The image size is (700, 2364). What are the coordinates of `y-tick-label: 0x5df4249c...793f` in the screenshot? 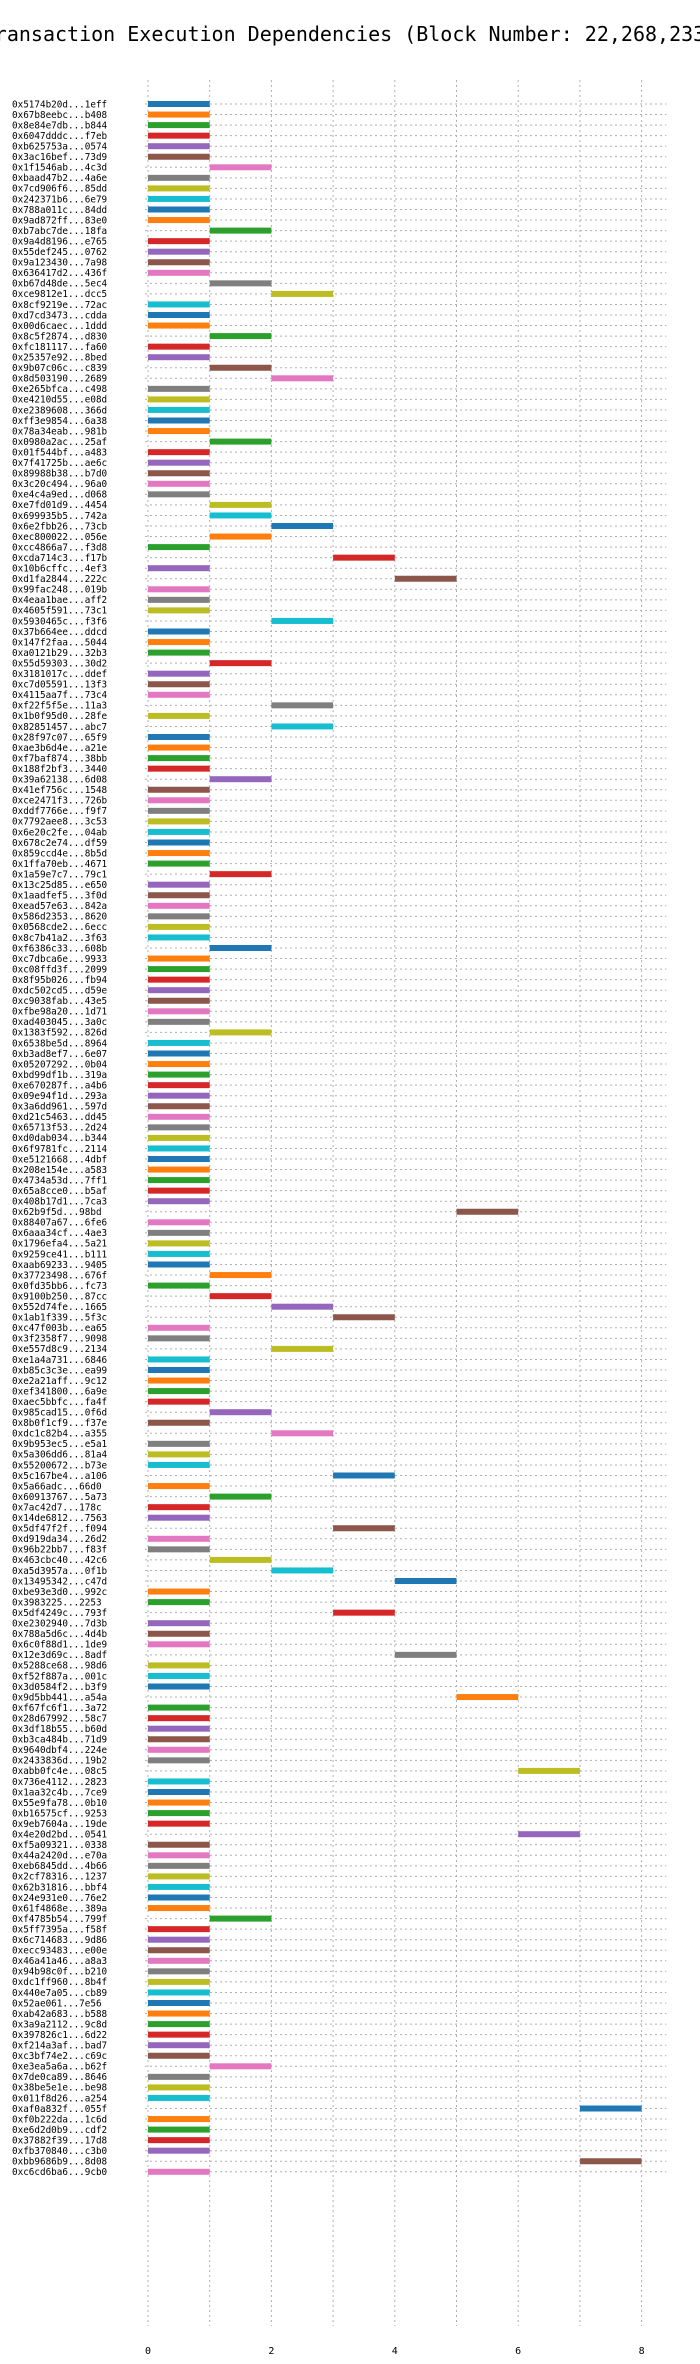 It's located at (59, 1613).